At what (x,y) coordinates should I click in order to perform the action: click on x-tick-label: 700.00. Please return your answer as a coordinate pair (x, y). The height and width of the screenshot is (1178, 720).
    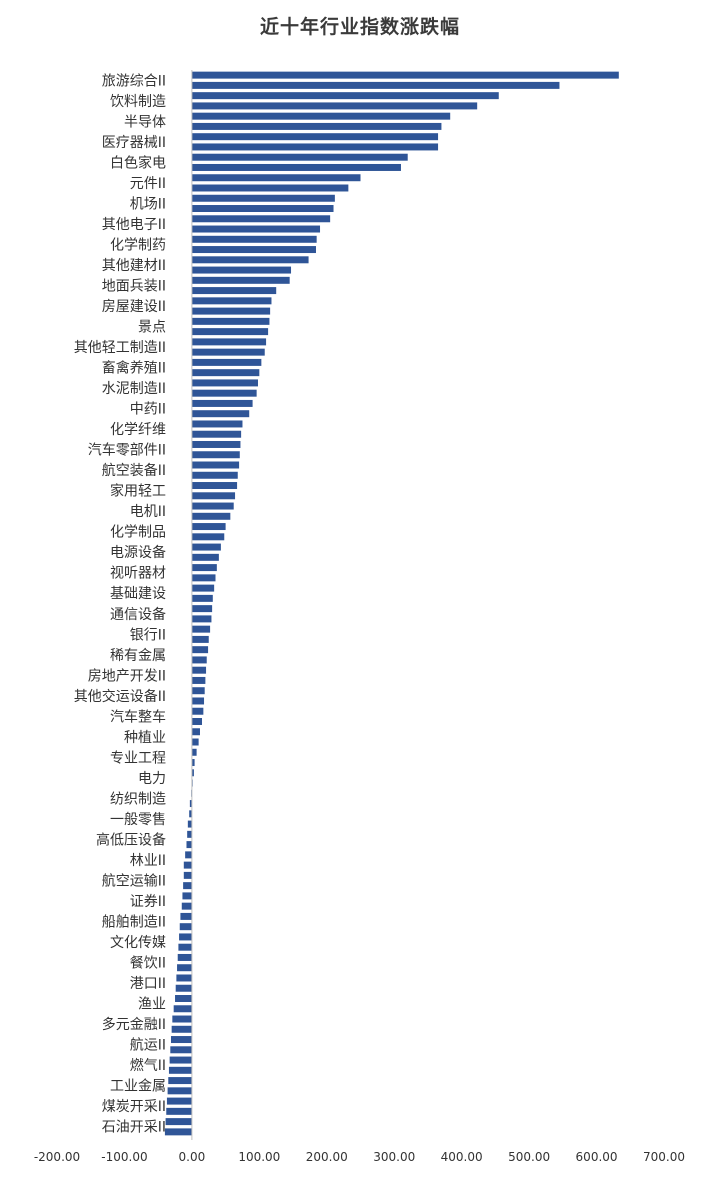
    Looking at the image, I should click on (664, 1157).